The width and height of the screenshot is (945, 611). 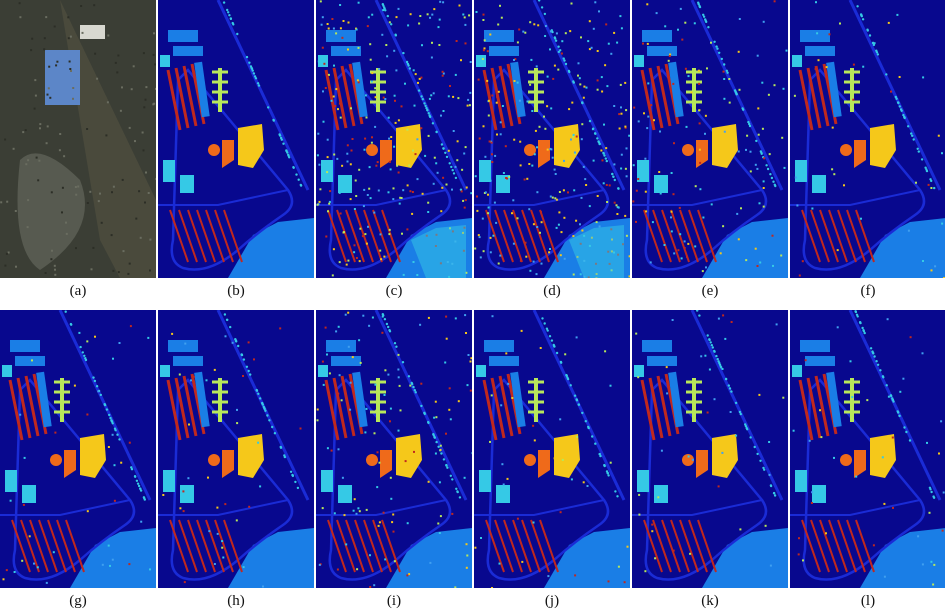 What do you see at coordinates (78, 139) in the screenshot?
I see `rgb-image` at bounding box center [78, 139].